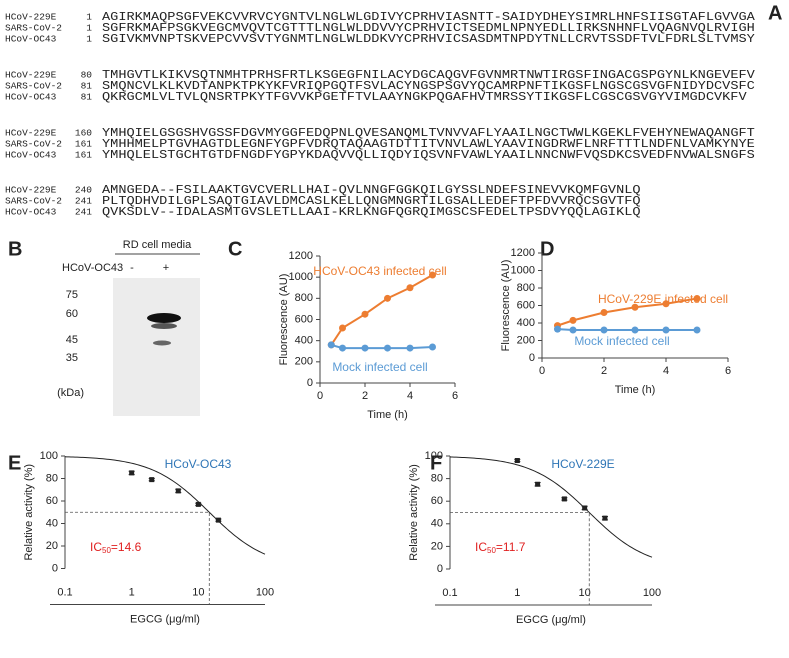 The height and width of the screenshot is (658, 789). Describe the element at coordinates (72, 295) in the screenshot. I see `marker: 75` at that location.